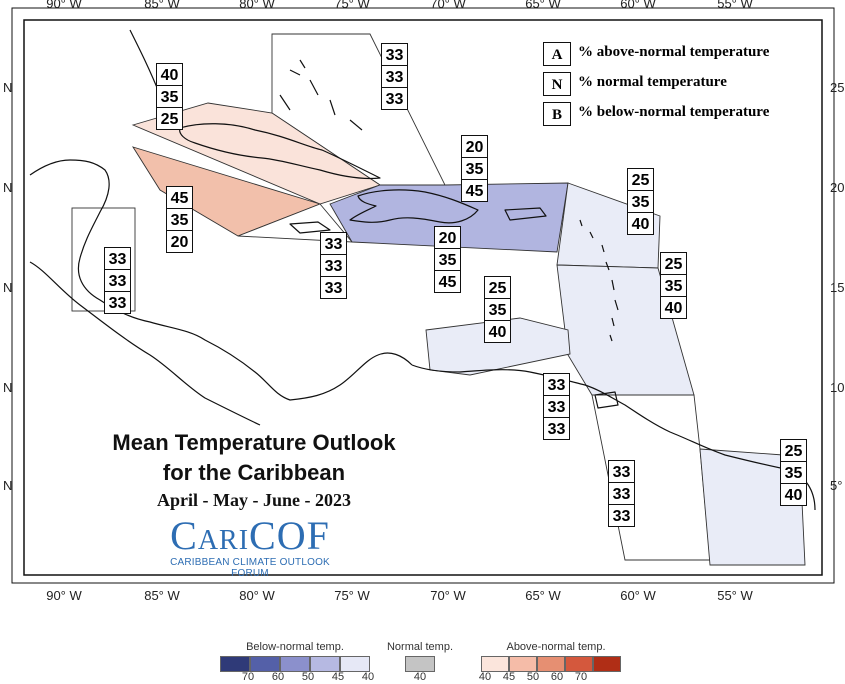 This screenshot has width=845, height=684. I want to click on scale-tick-below: 40, so click(368, 677).